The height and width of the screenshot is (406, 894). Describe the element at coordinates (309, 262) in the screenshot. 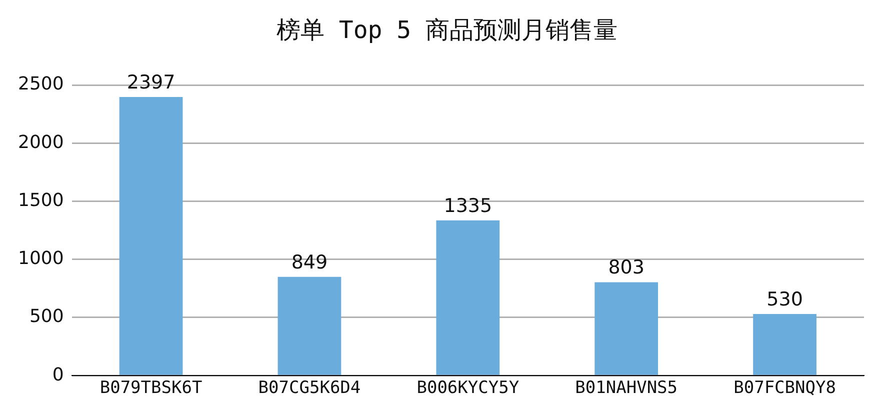

I see `data-label: 849` at that location.